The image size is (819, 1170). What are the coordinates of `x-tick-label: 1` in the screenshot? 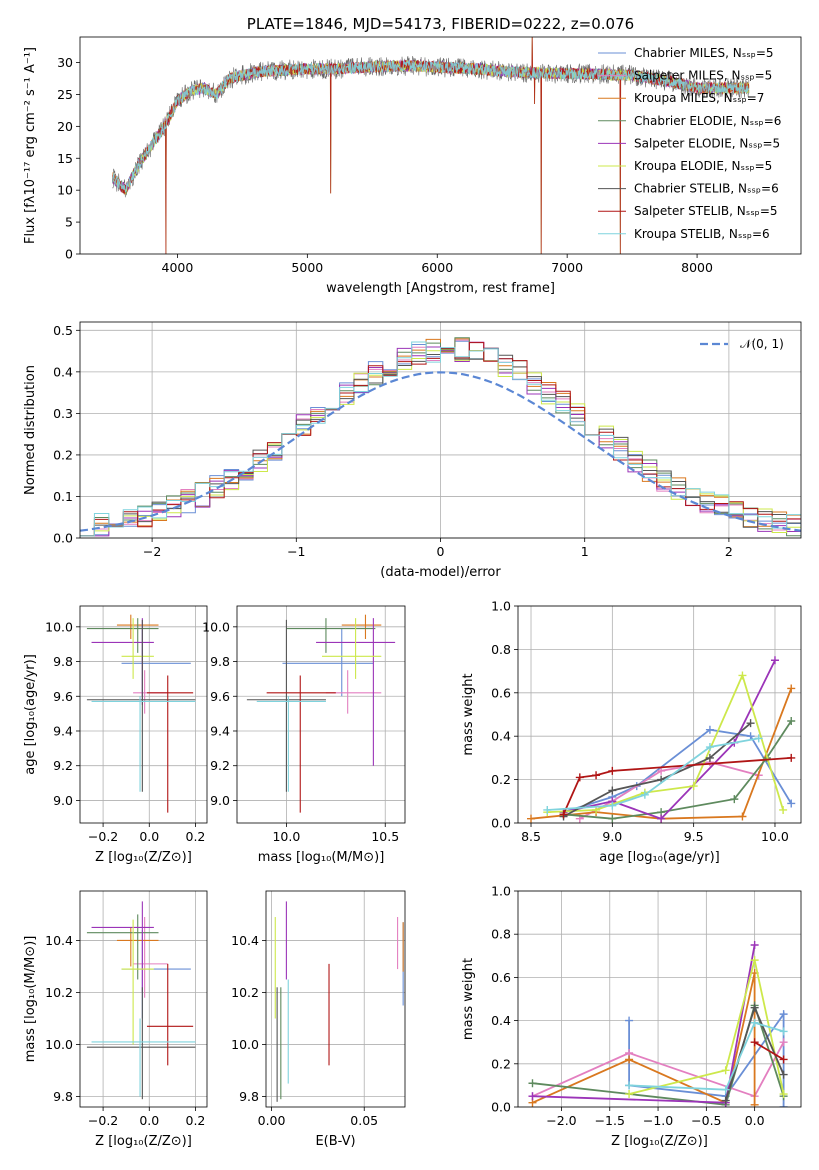 It's located at (585, 551).